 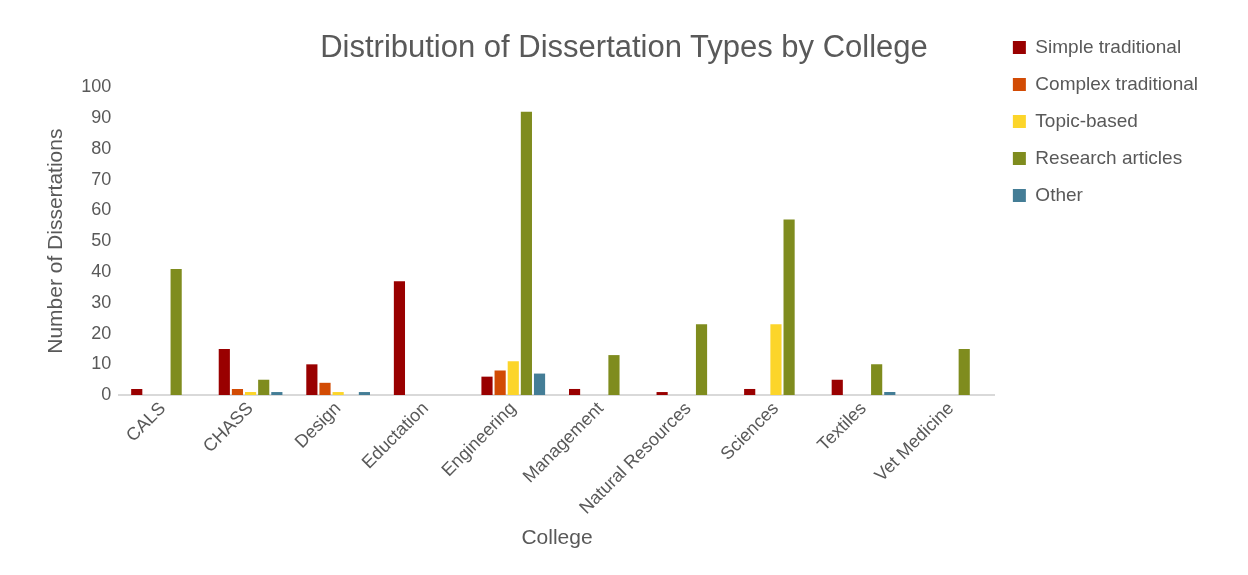 I want to click on chart-title: Distribution of Dissertation Types by College, so click(x=624, y=47).